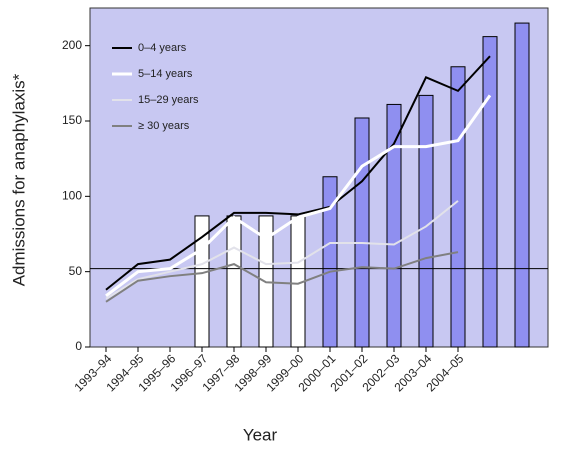 The image size is (566, 450). I want to click on y-tick-label: 200, so click(72, 45).